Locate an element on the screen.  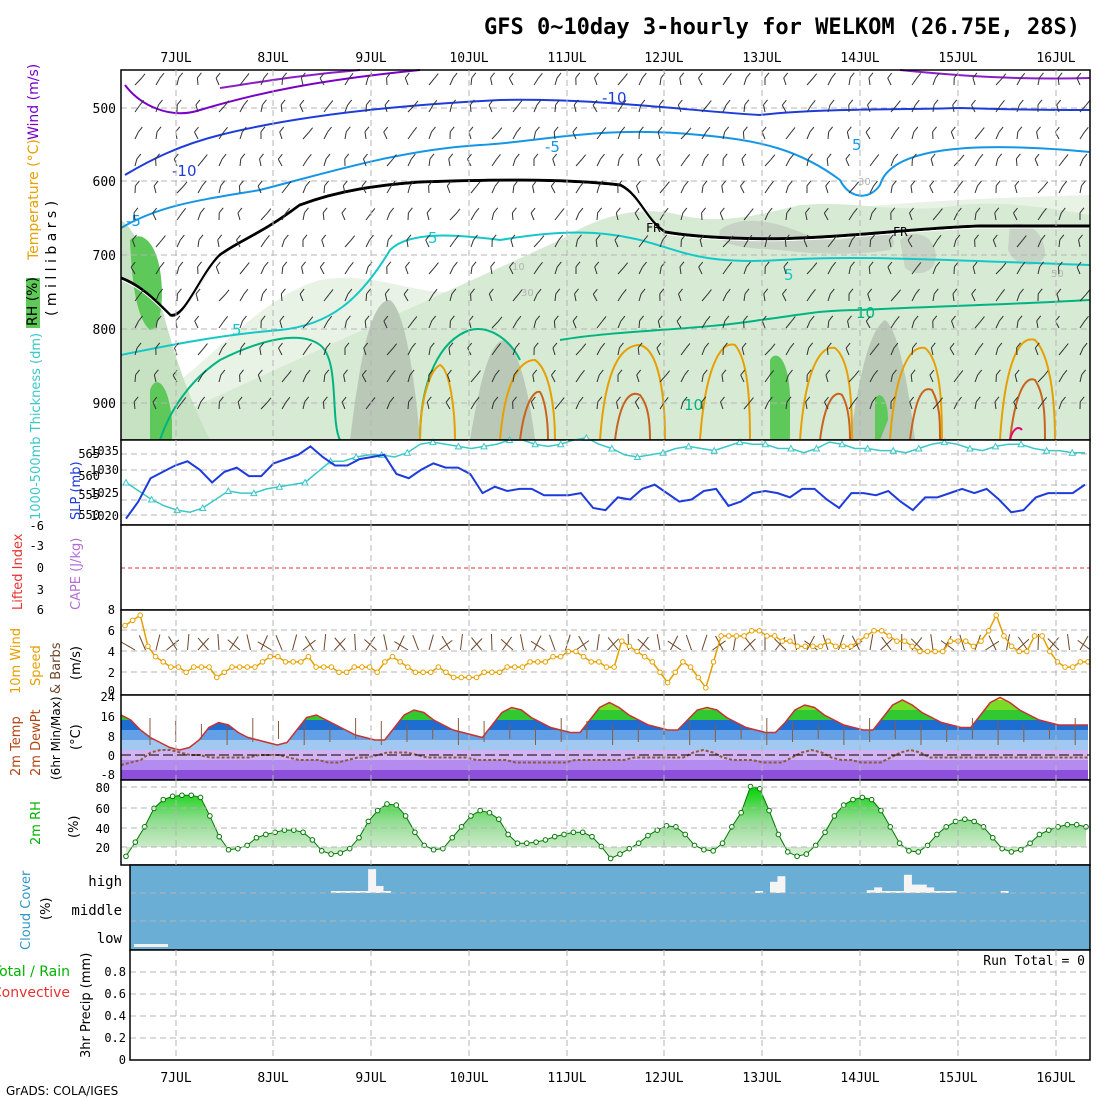
pressure-tick: 500 is located at coordinates (104, 109).